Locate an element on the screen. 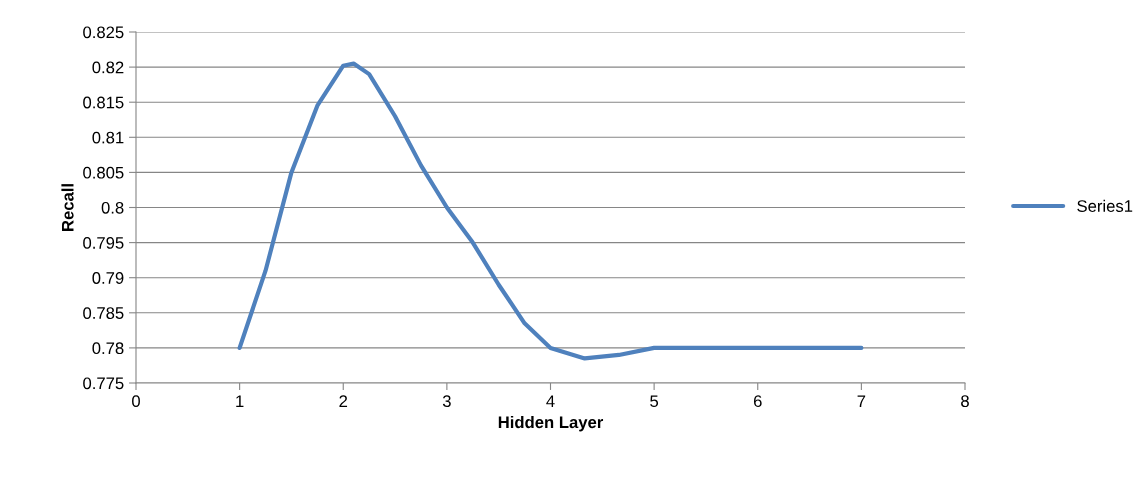 The height and width of the screenshot is (482, 1133). y-axis-title: Recall is located at coordinates (67, 207).